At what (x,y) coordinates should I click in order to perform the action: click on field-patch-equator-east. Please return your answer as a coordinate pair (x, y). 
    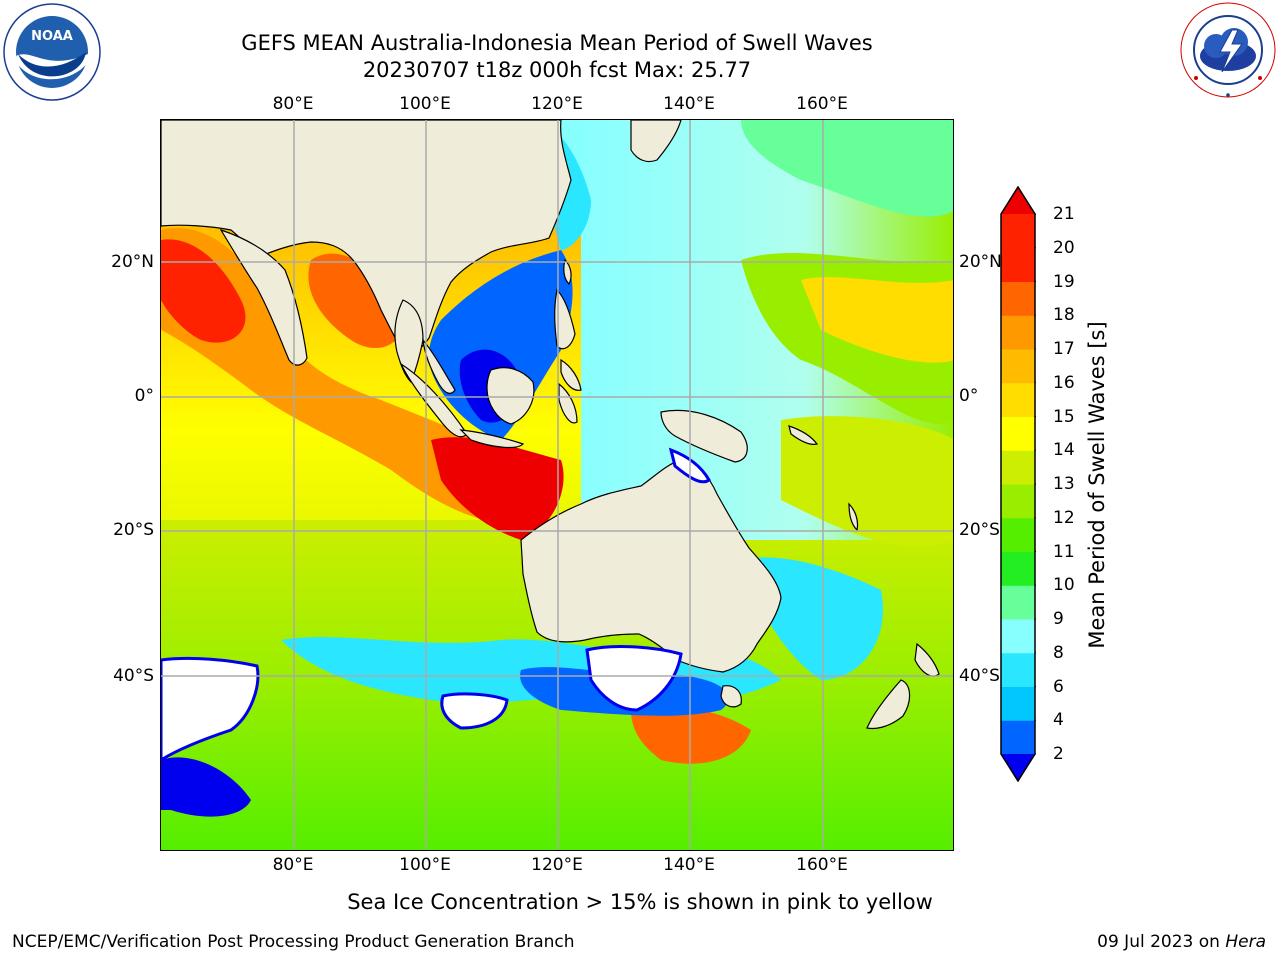
    Looking at the image, I should click on (867, 481).